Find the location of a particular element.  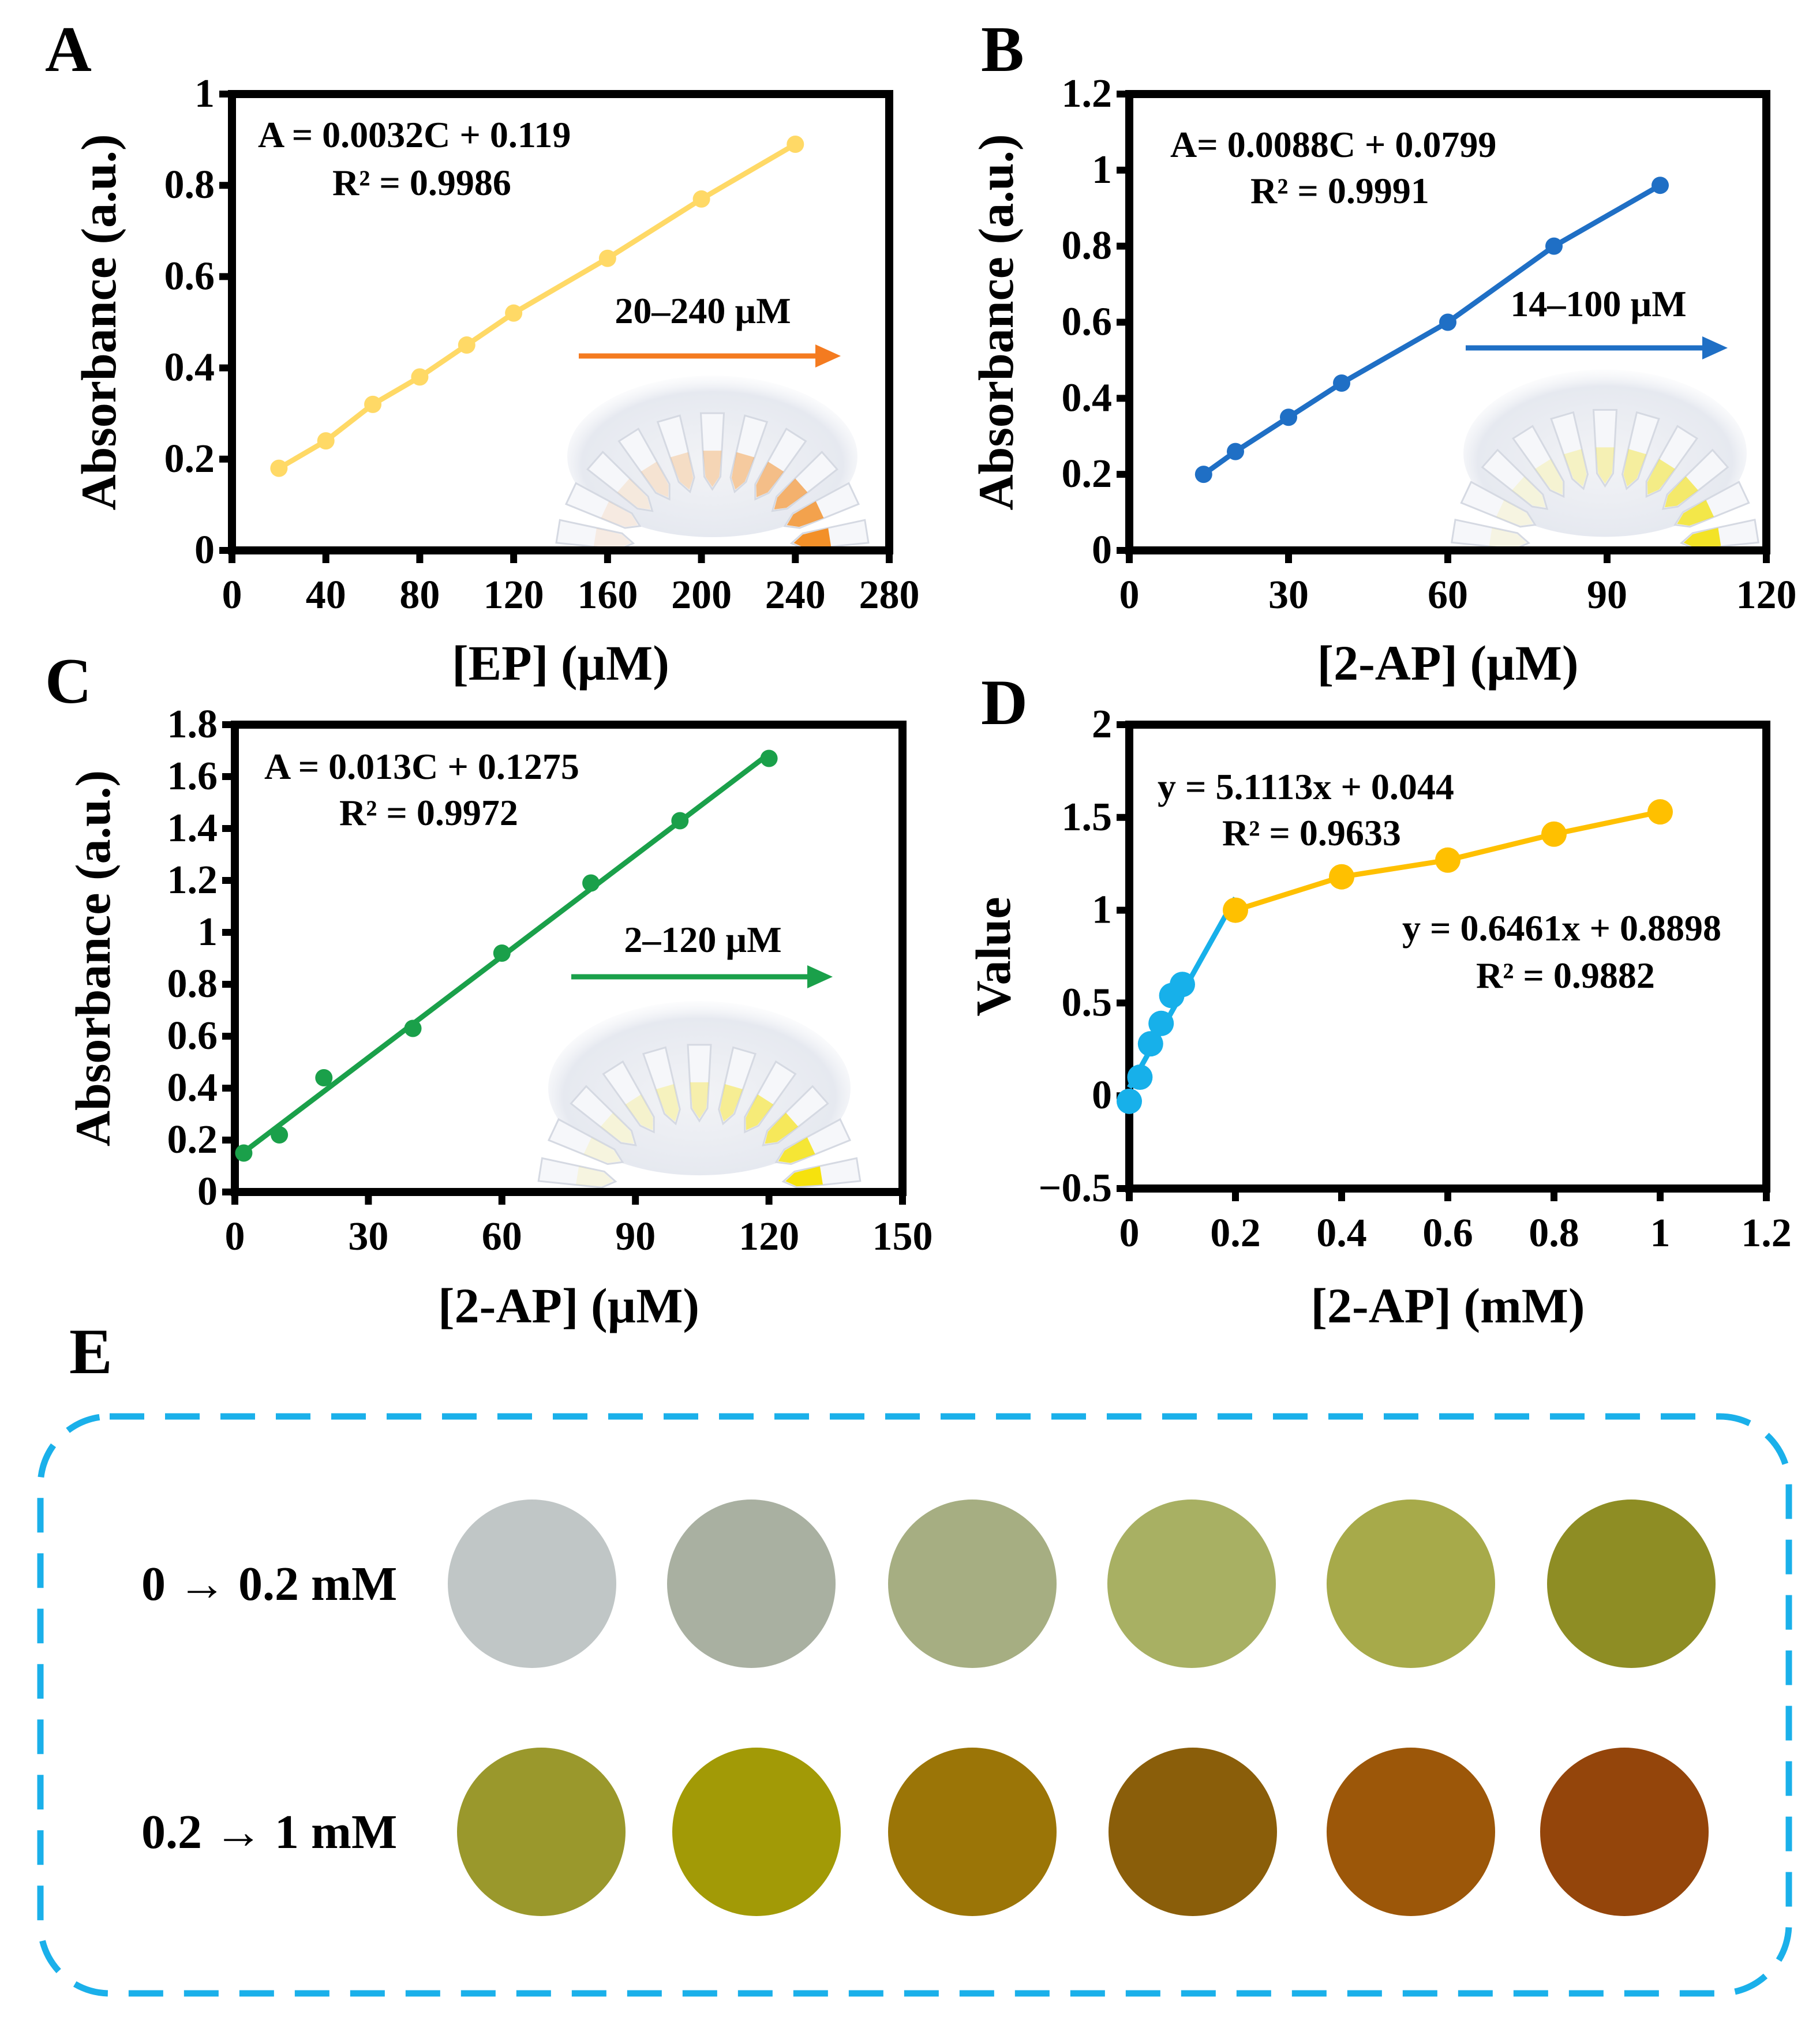

x-tick-label: 240 is located at coordinates (795, 595).